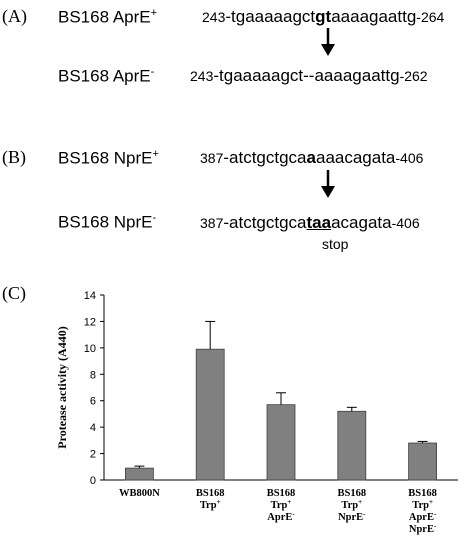 This screenshot has height=541, width=474. Describe the element at coordinates (139, 493) in the screenshot. I see `category-label: WB800N` at that location.